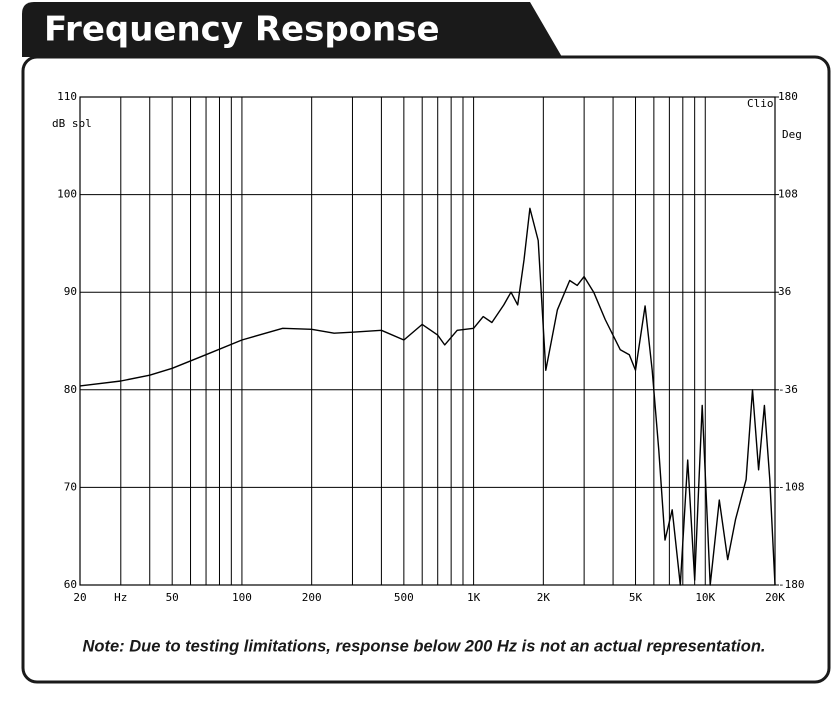  Describe the element at coordinates (404, 597) in the screenshot. I see `x-tick-label: 500` at that location.